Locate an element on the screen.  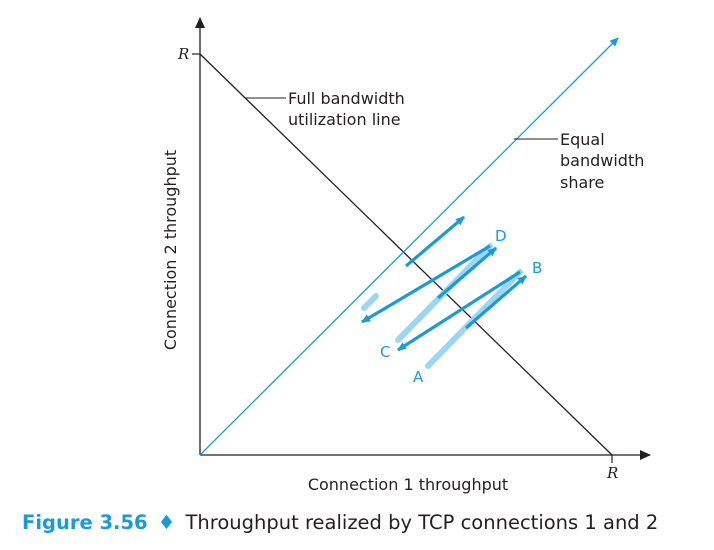
trajectory-after-d is located at coordinates (370, 302).